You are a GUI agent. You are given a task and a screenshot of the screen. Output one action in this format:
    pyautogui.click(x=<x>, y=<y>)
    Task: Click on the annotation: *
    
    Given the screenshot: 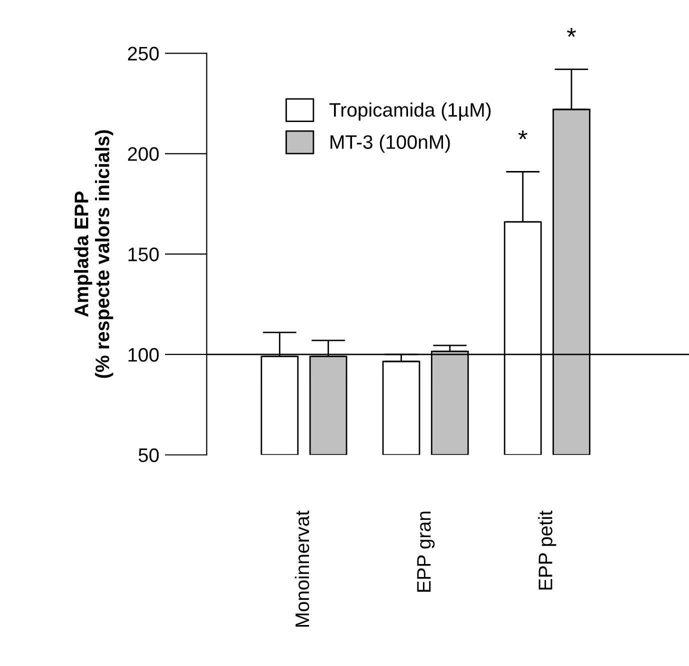 What is the action you would take?
    pyautogui.click(x=523, y=135)
    